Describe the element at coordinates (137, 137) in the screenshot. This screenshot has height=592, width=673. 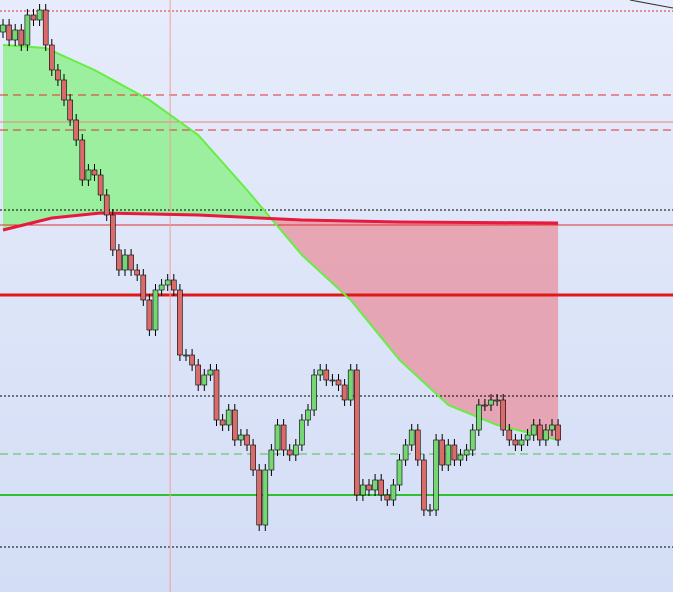
I see `fill-above` at that location.